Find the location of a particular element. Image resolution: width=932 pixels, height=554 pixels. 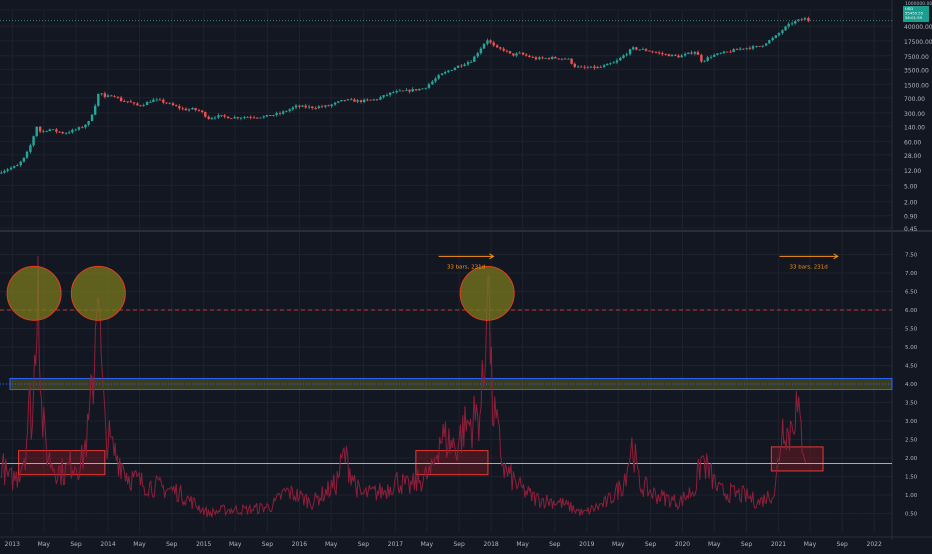

price-tick-label: 17500.00 is located at coordinates (918, 42).